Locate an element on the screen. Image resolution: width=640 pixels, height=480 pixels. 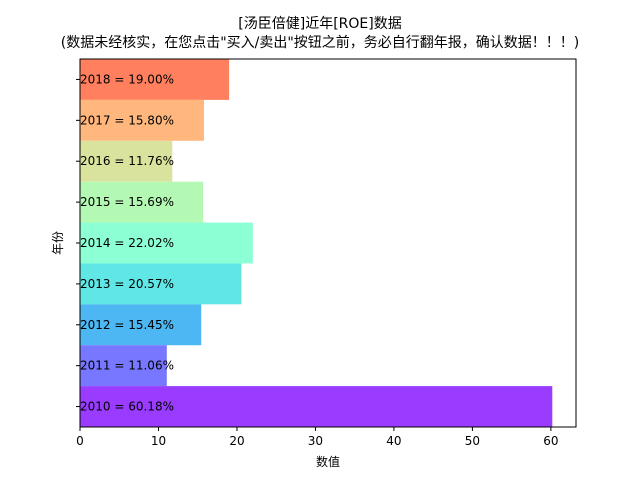
bar-label-2010: 2010 = 60.18% is located at coordinates (127, 407).